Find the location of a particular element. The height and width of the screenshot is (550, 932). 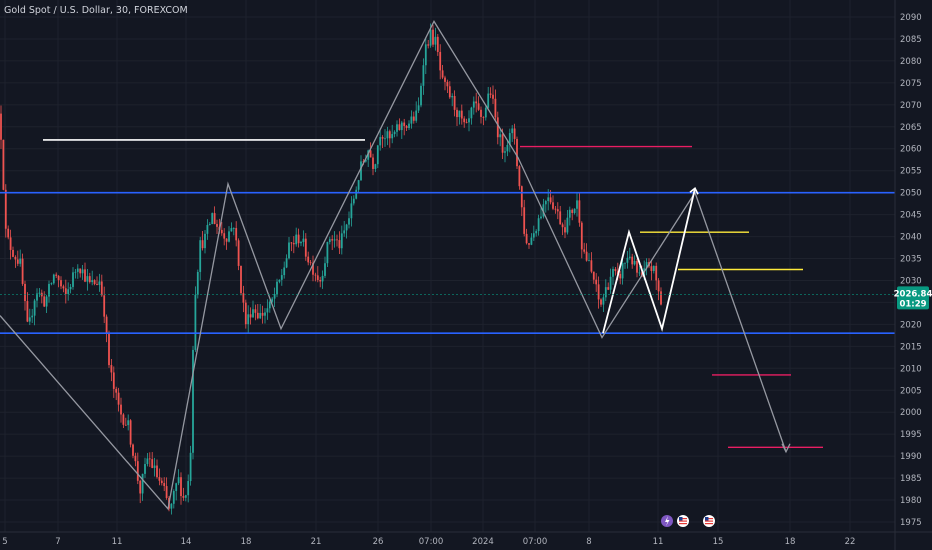

y-tick-label: 2035 is located at coordinates (911, 260).